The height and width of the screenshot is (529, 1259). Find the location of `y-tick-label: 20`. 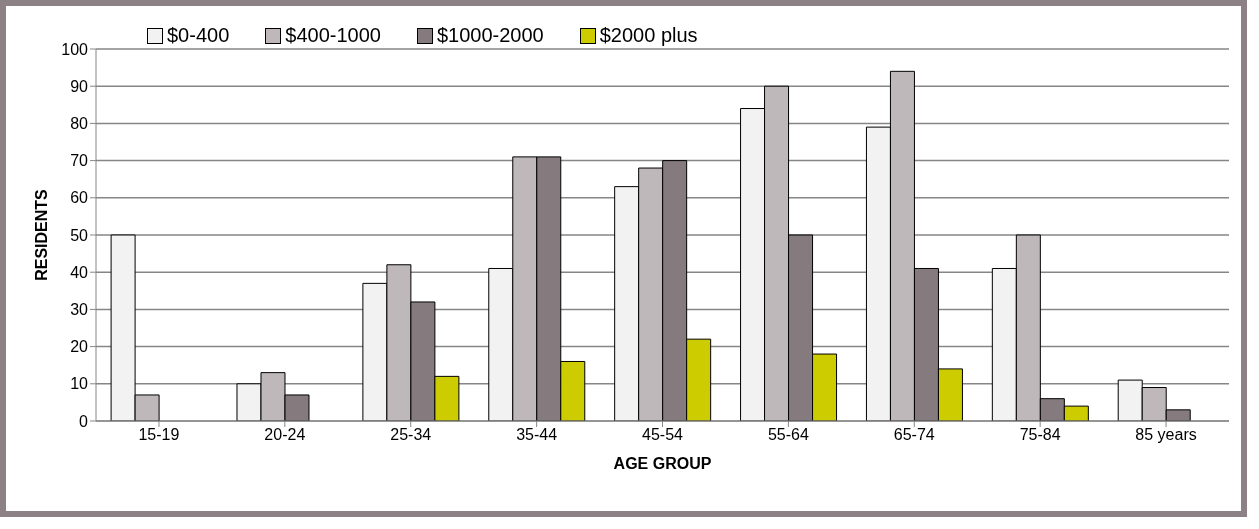

y-tick-label: 20 is located at coordinates (79, 347).